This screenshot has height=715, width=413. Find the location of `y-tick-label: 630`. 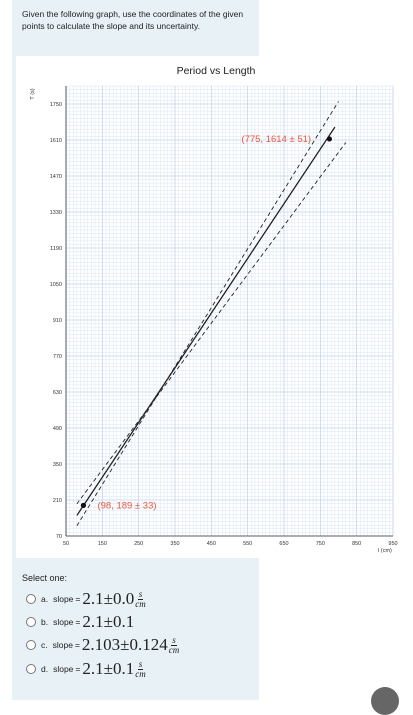

y-tick-label: 630 is located at coordinates (57, 393).